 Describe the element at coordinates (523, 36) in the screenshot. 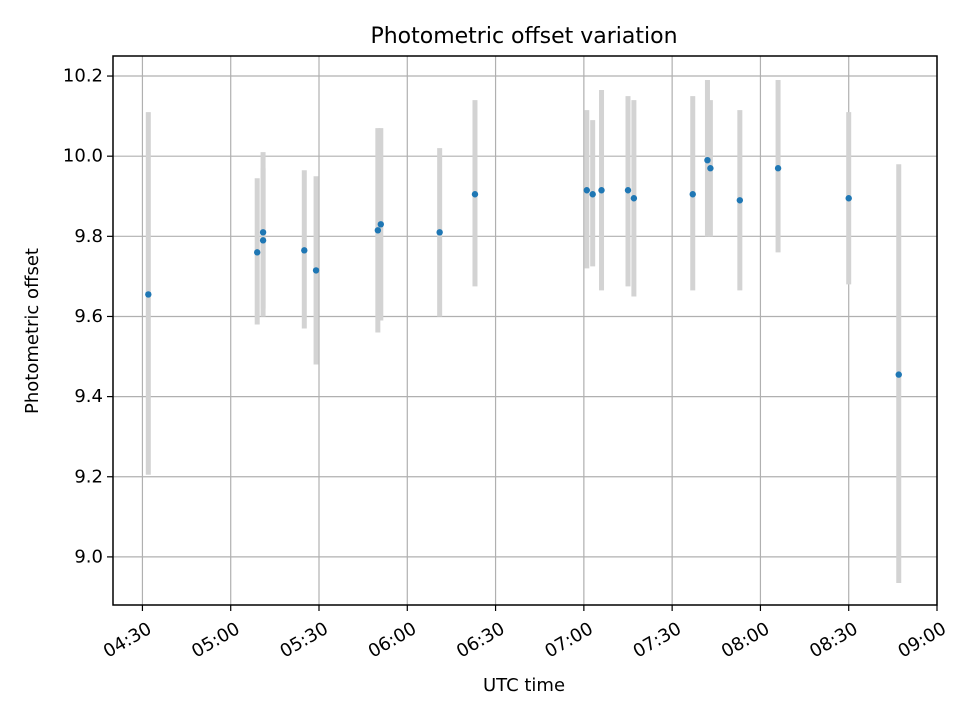

I see `chart-title: Photometric offset variation` at that location.